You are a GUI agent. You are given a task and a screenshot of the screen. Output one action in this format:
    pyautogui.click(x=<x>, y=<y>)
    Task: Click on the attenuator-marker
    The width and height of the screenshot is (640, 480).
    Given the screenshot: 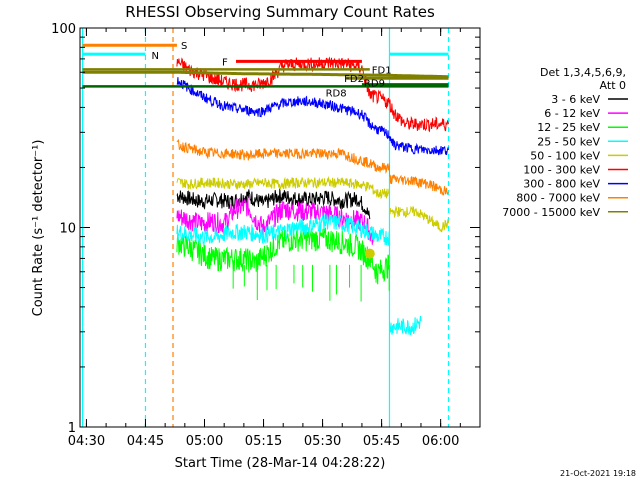 What is the action you would take?
    pyautogui.click(x=369, y=253)
    